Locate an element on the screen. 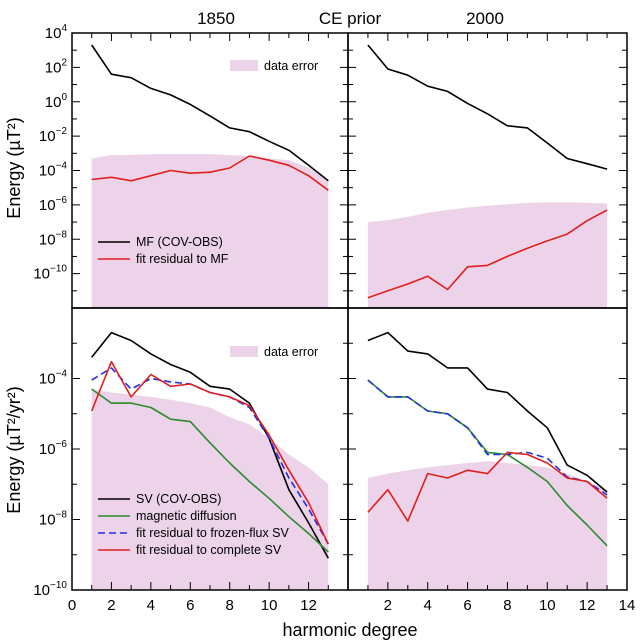  y-tick-label: 10² is located at coordinates (56, 66).